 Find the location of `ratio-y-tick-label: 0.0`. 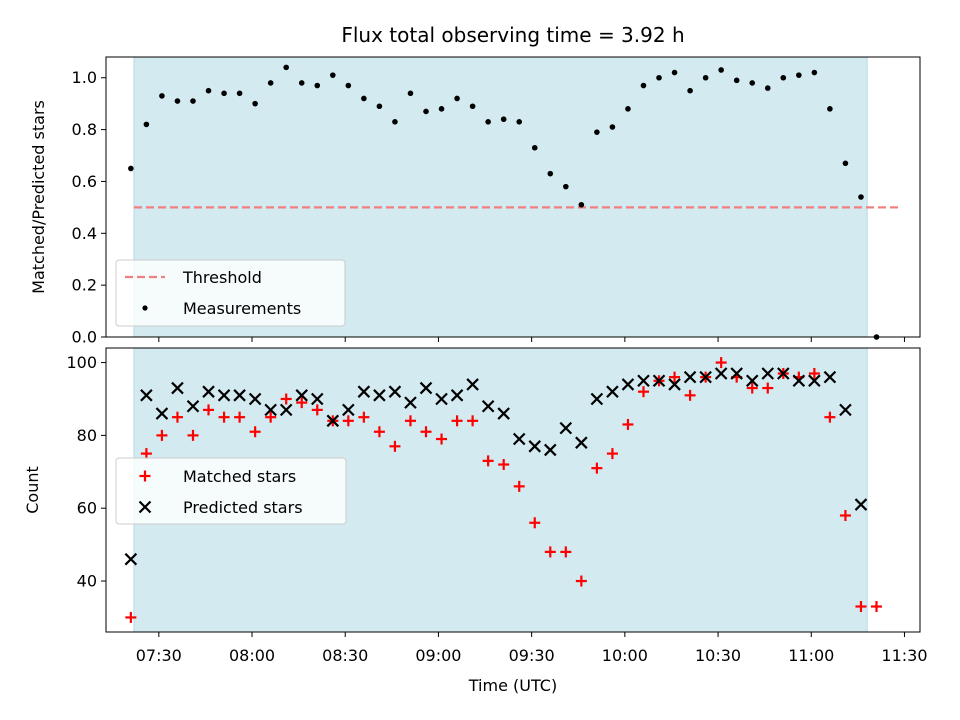

ratio-y-tick-label: 0.0 is located at coordinates (84, 337).